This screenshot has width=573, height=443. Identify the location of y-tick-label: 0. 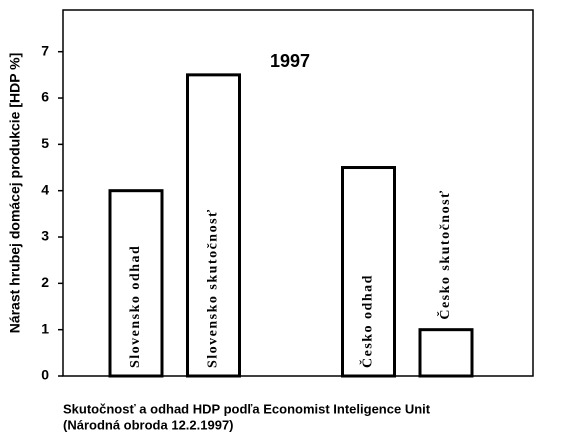
(45, 375).